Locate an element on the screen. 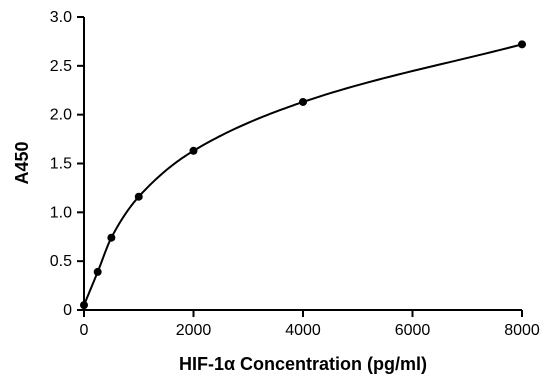  y-tick-label: 0 is located at coordinates (67, 310).